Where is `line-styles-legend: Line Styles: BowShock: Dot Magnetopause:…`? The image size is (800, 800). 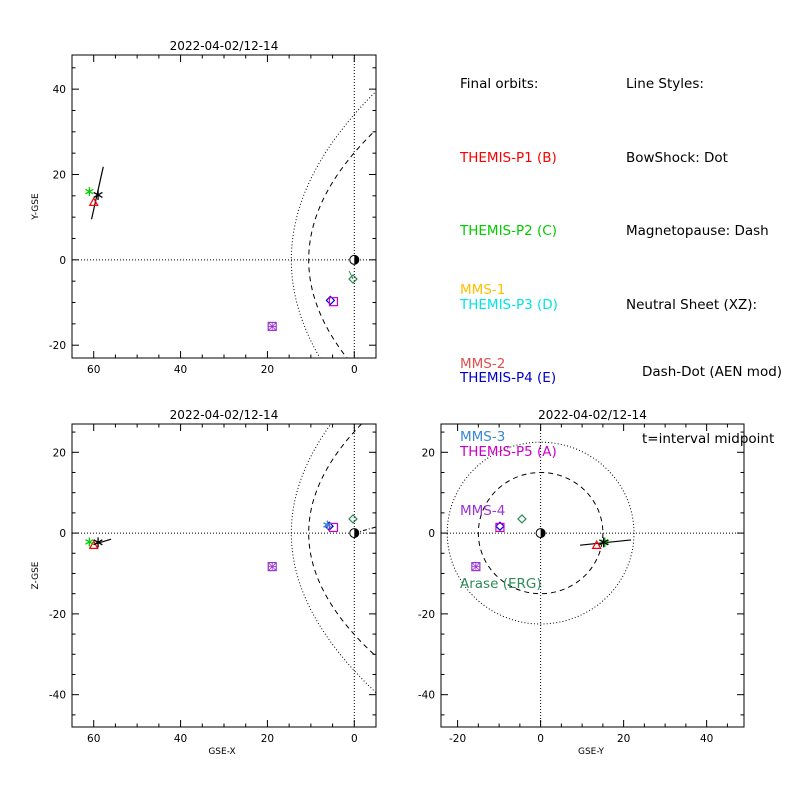 line-styles-legend: Line Styles: BowShock: Dot Magnetopause:… is located at coordinates (704, 247).